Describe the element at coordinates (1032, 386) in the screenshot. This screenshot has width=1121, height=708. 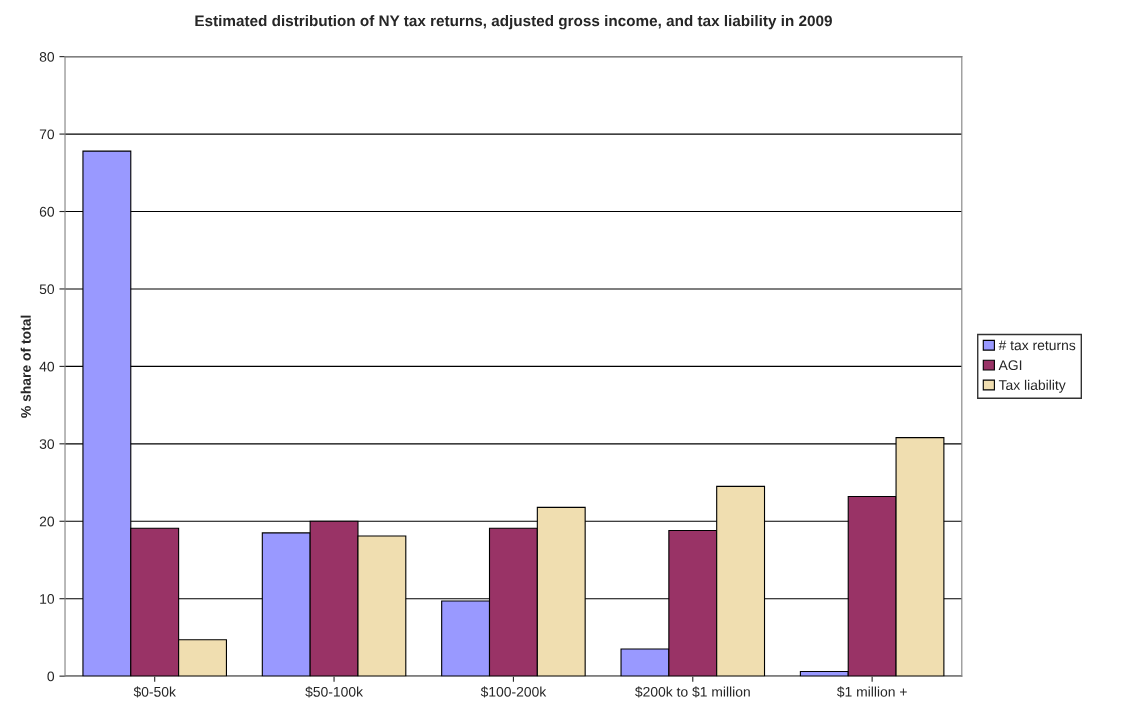
I see `legend-label: Tax liability` at that location.